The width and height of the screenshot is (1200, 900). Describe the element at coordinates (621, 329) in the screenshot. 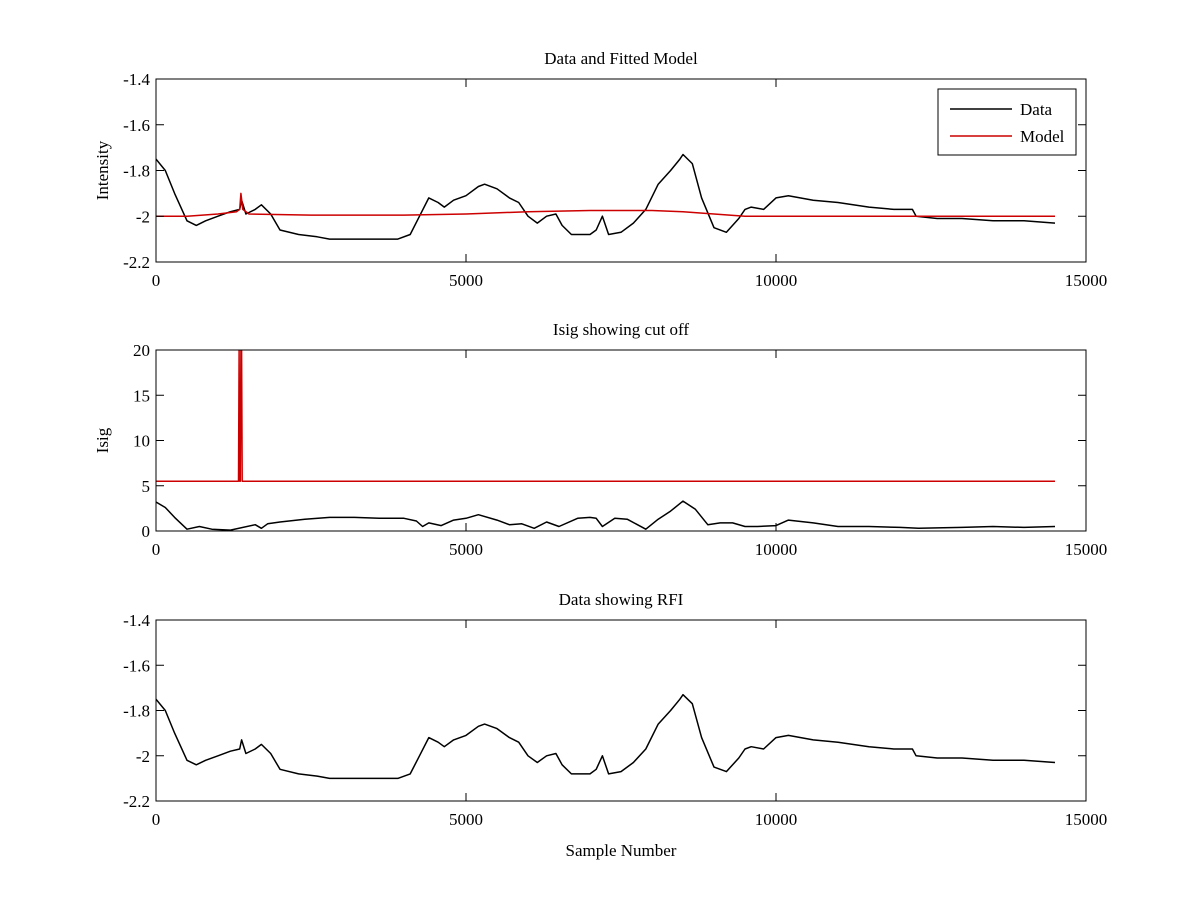

I see `subplot-title: Isig showing cut off` at that location.